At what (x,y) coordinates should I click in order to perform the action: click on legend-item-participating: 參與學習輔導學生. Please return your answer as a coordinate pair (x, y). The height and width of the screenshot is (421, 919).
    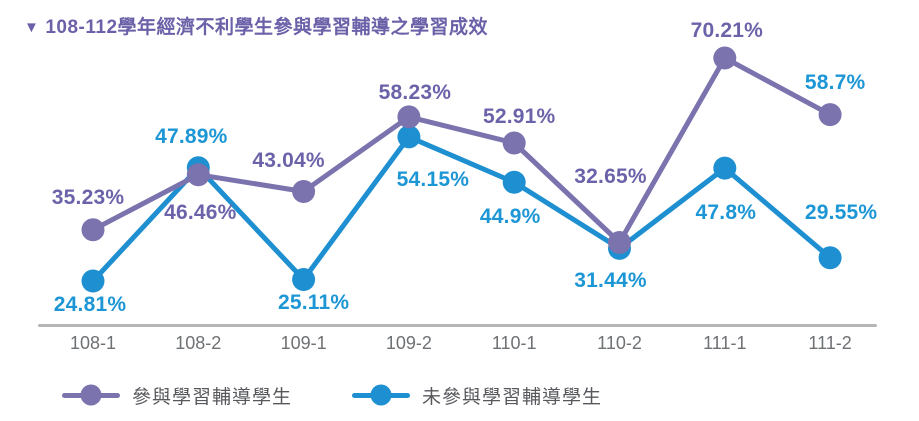
    Looking at the image, I should click on (177, 395).